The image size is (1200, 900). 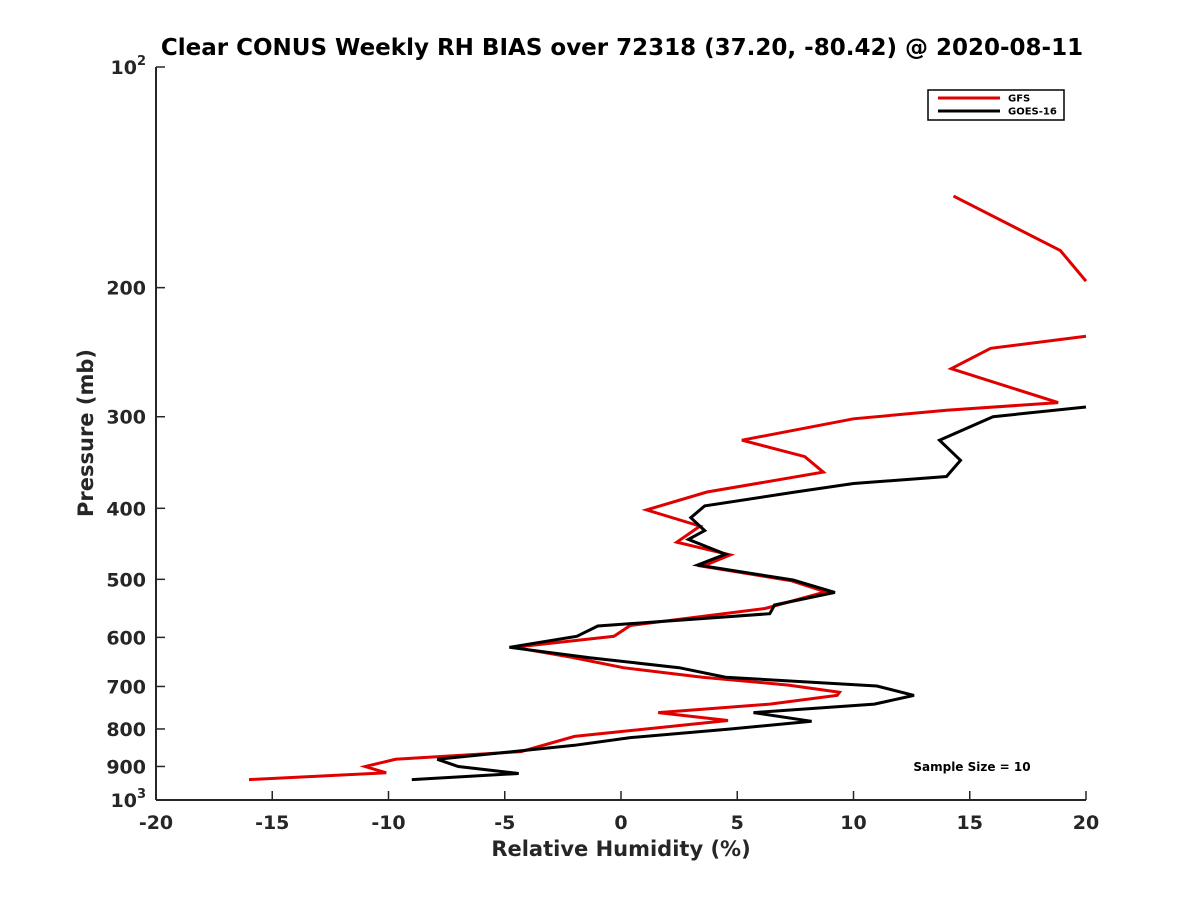 What do you see at coordinates (126, 289) in the screenshot?
I see `y-tick-label: 200` at bounding box center [126, 289].